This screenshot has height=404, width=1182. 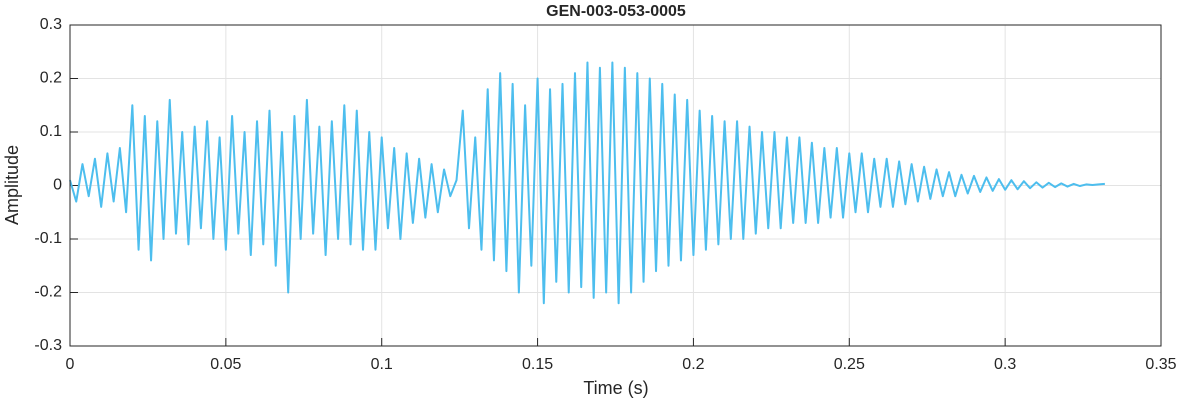 What do you see at coordinates (51, 131) in the screenshot?
I see `y-tick-label: 0.1` at bounding box center [51, 131].